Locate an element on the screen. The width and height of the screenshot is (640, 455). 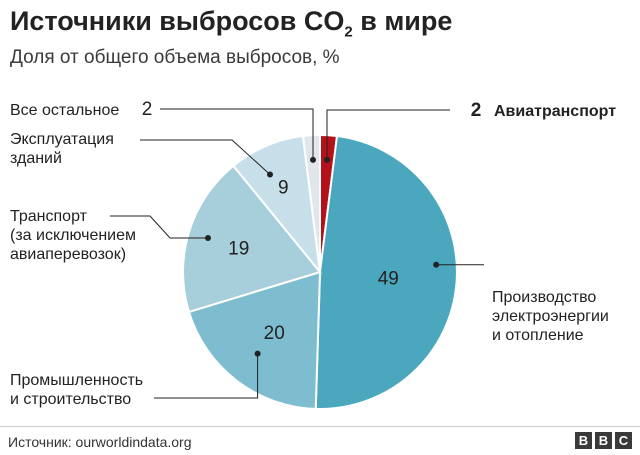
outer-label-1-line-1: Авиатранспорт is located at coordinates (555, 111).